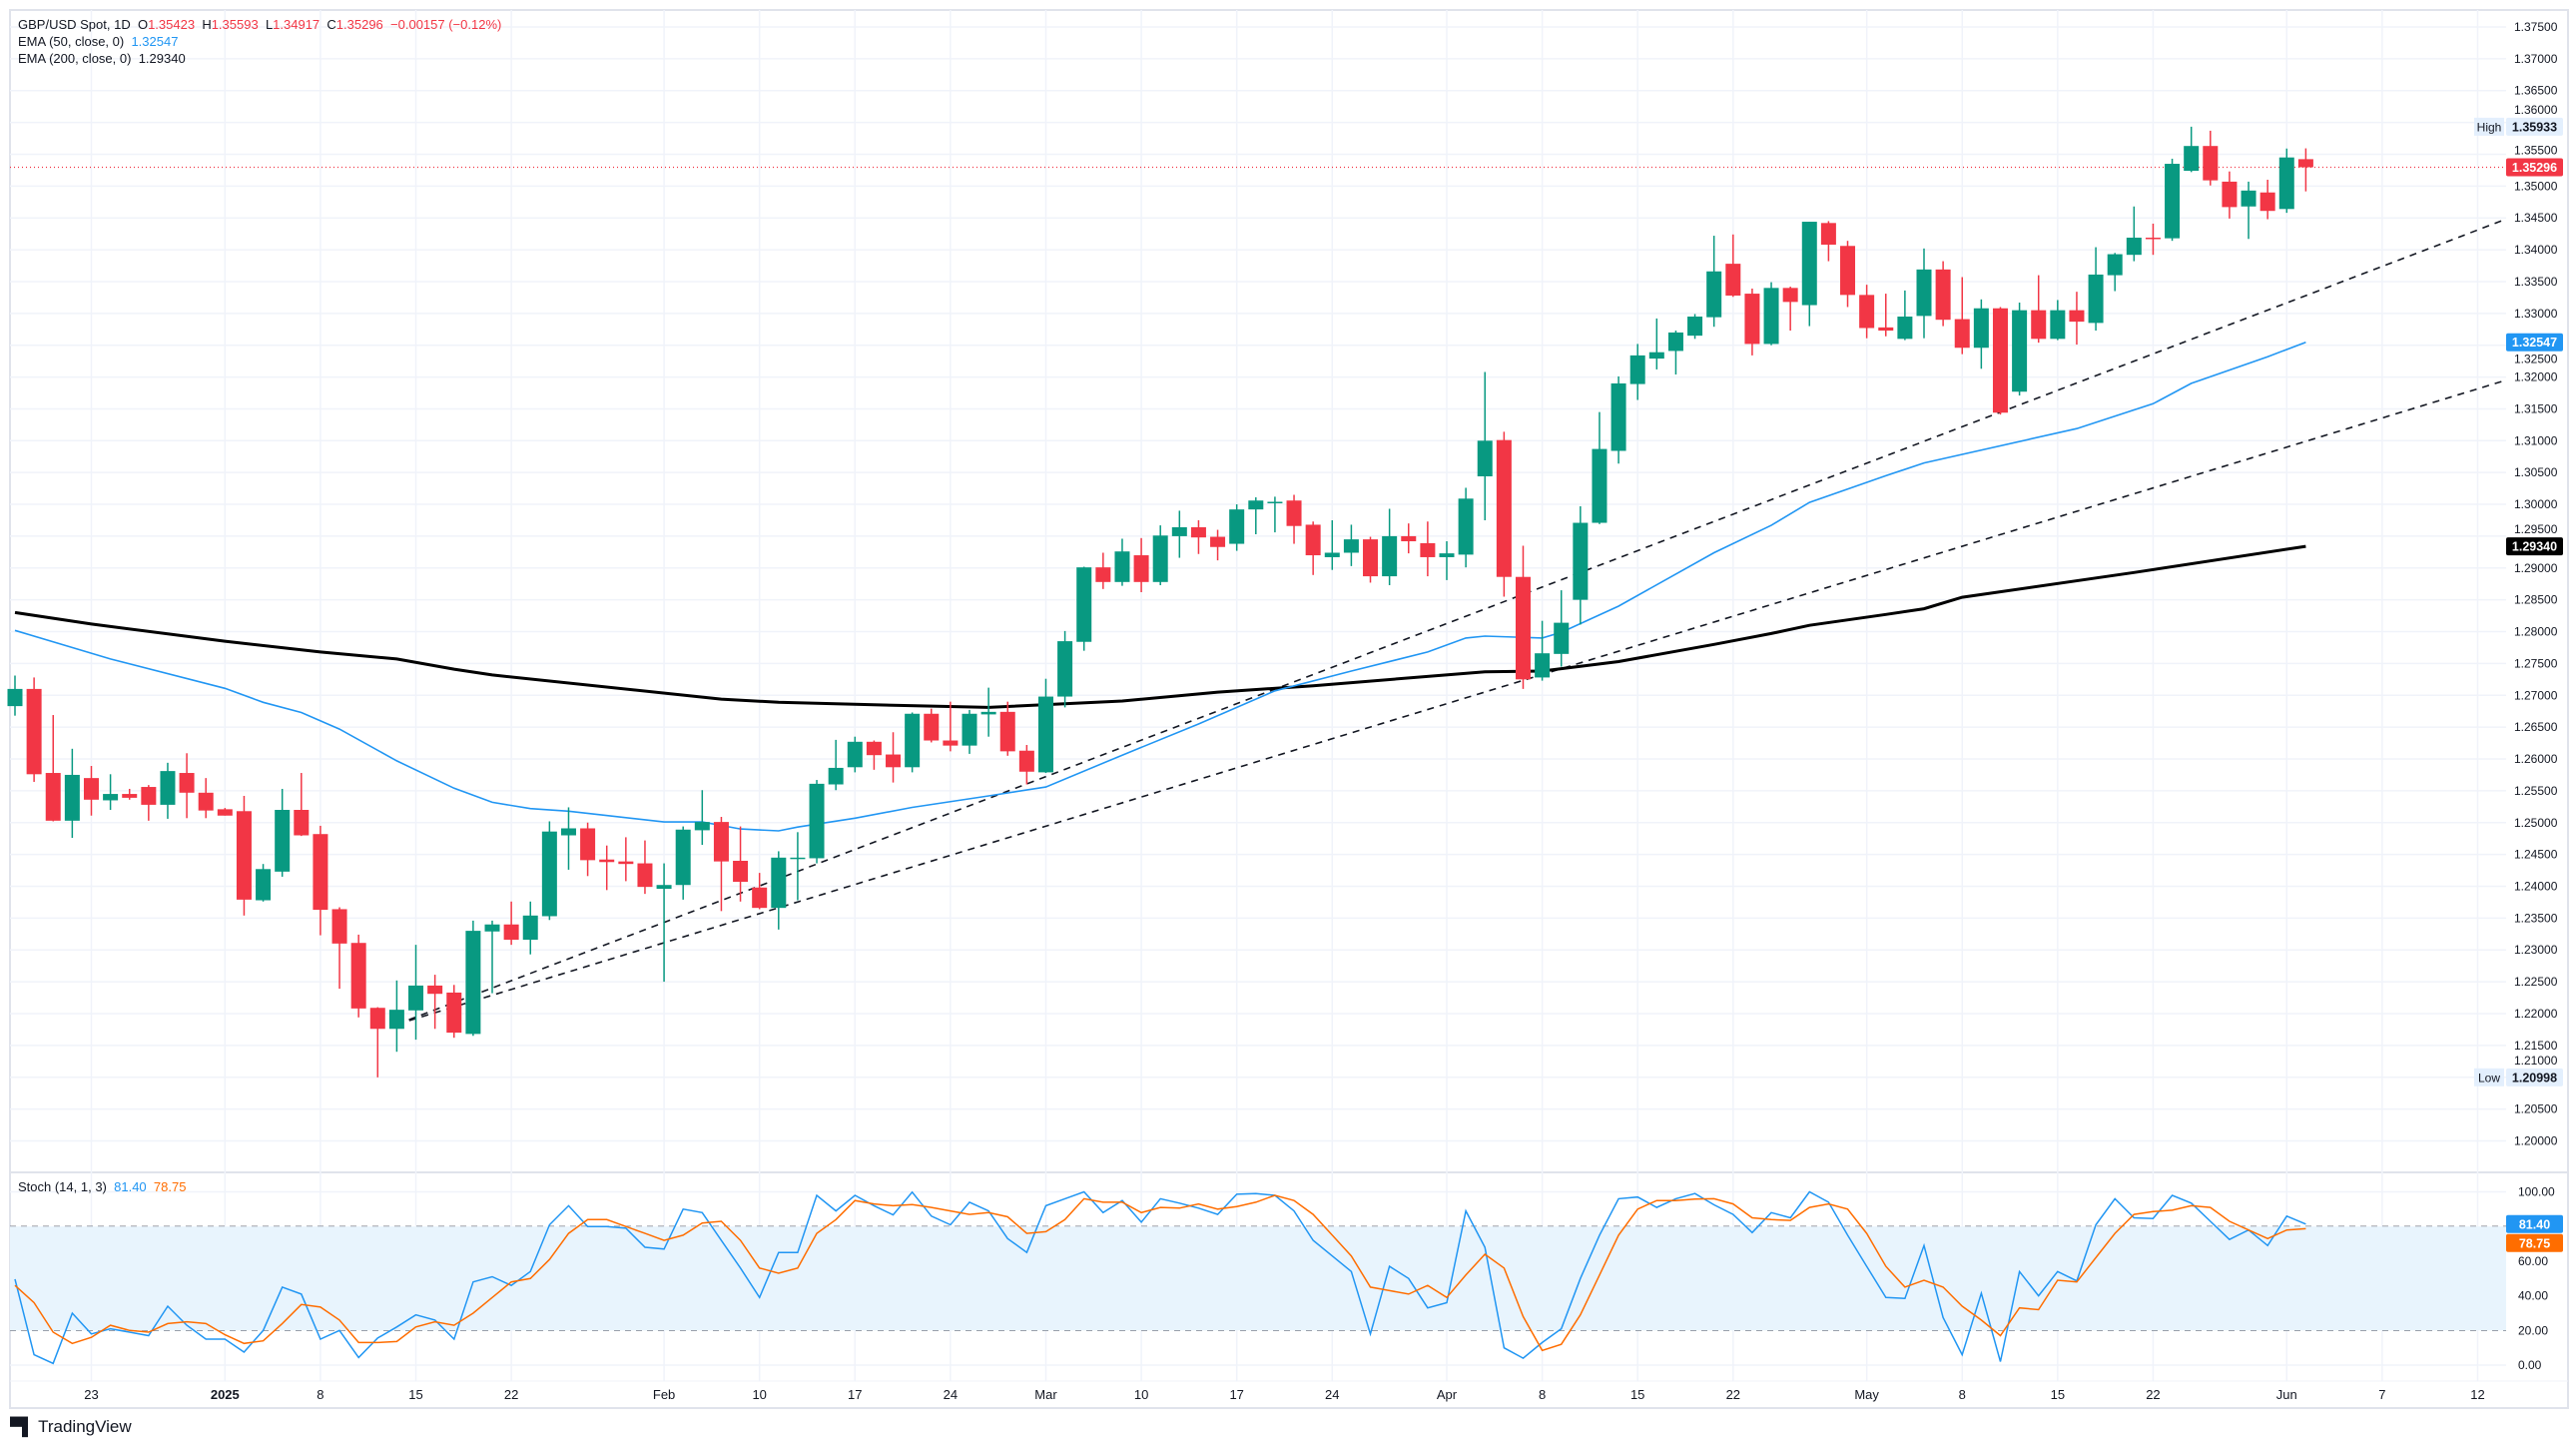 The height and width of the screenshot is (1444, 2576). What do you see at coordinates (2536, 982) in the screenshot?
I see `price-tick-label: 1.22500` at bounding box center [2536, 982].